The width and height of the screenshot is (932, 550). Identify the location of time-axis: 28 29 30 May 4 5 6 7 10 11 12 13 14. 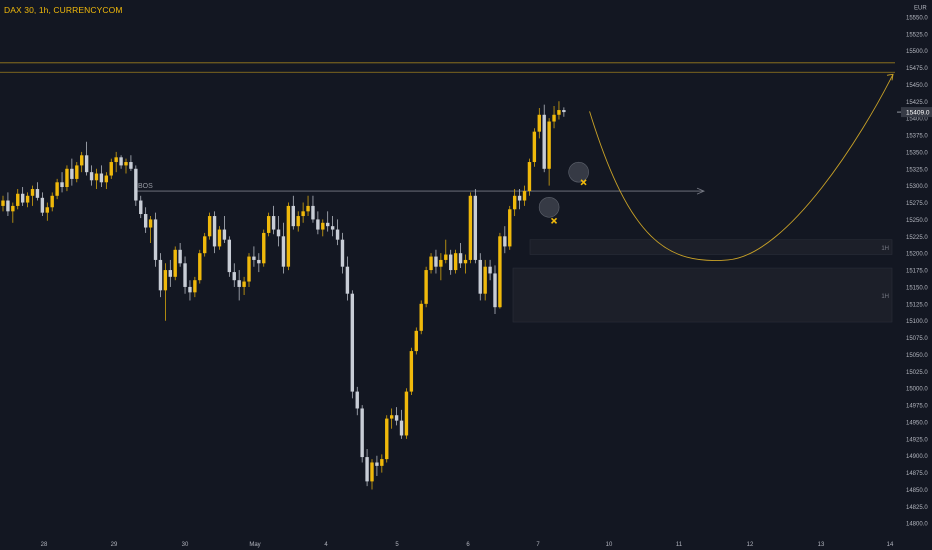
(467, 545).